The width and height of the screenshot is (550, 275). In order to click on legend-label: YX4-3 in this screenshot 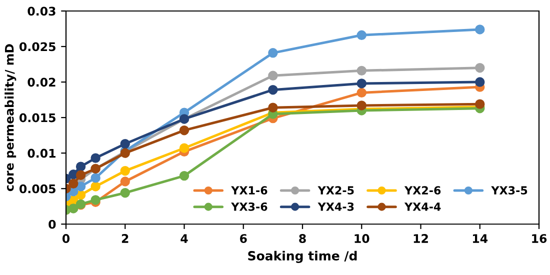, I will do `click(336, 206)`.